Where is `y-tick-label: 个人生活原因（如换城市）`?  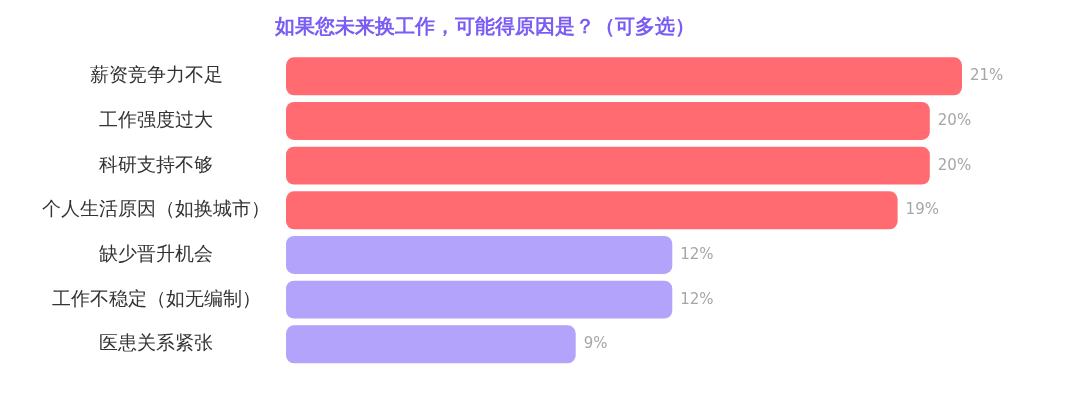 y-tick-label: 个人生活原因（如换城市） is located at coordinates (156, 208).